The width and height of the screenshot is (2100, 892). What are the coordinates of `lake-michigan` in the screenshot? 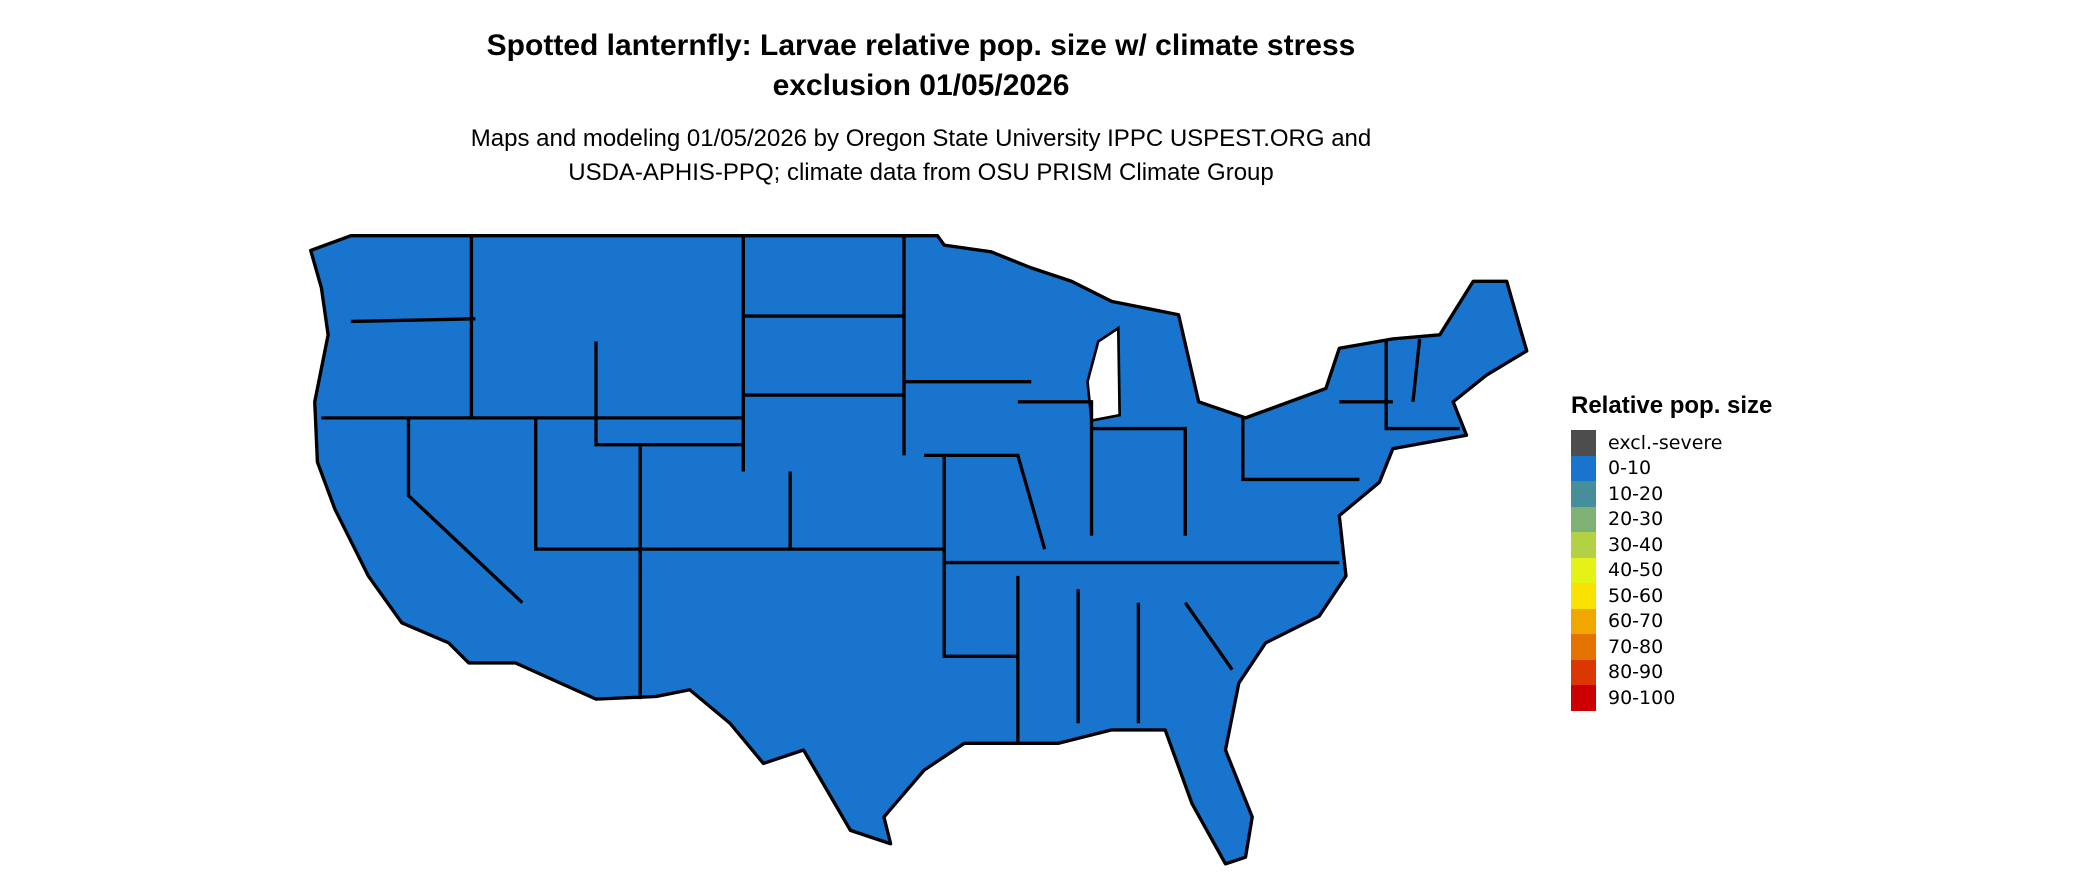 It's located at (1103, 374).